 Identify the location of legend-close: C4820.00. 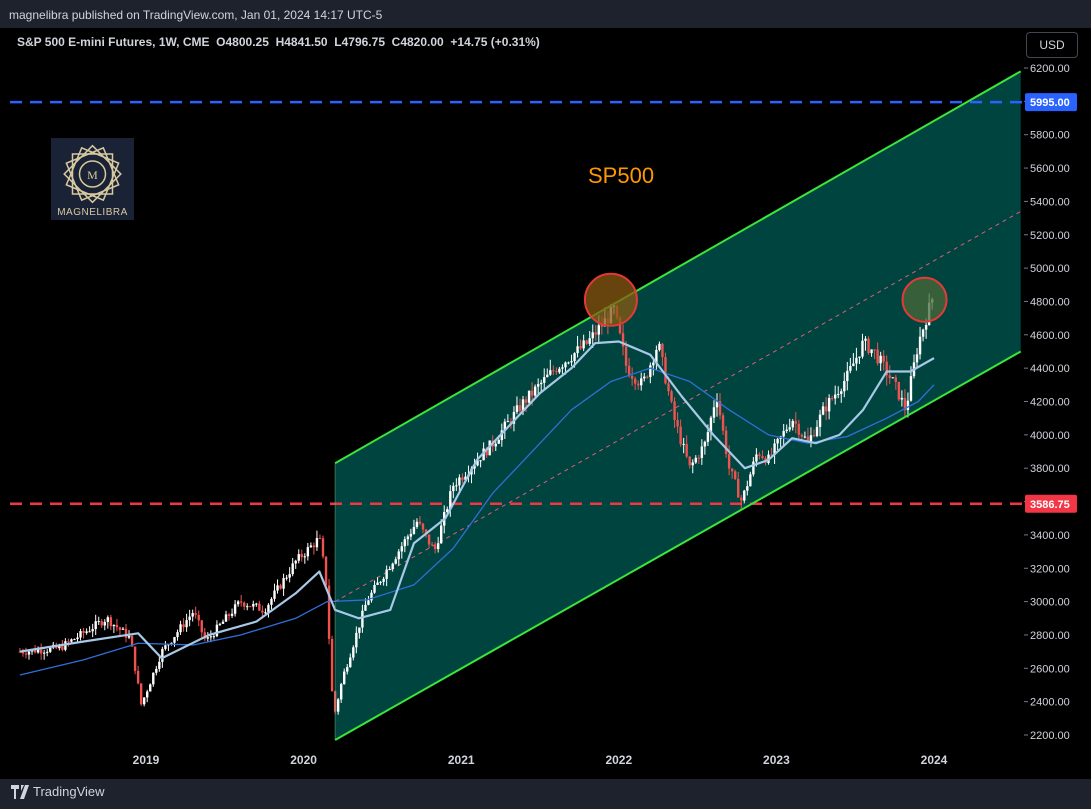
(417, 42).